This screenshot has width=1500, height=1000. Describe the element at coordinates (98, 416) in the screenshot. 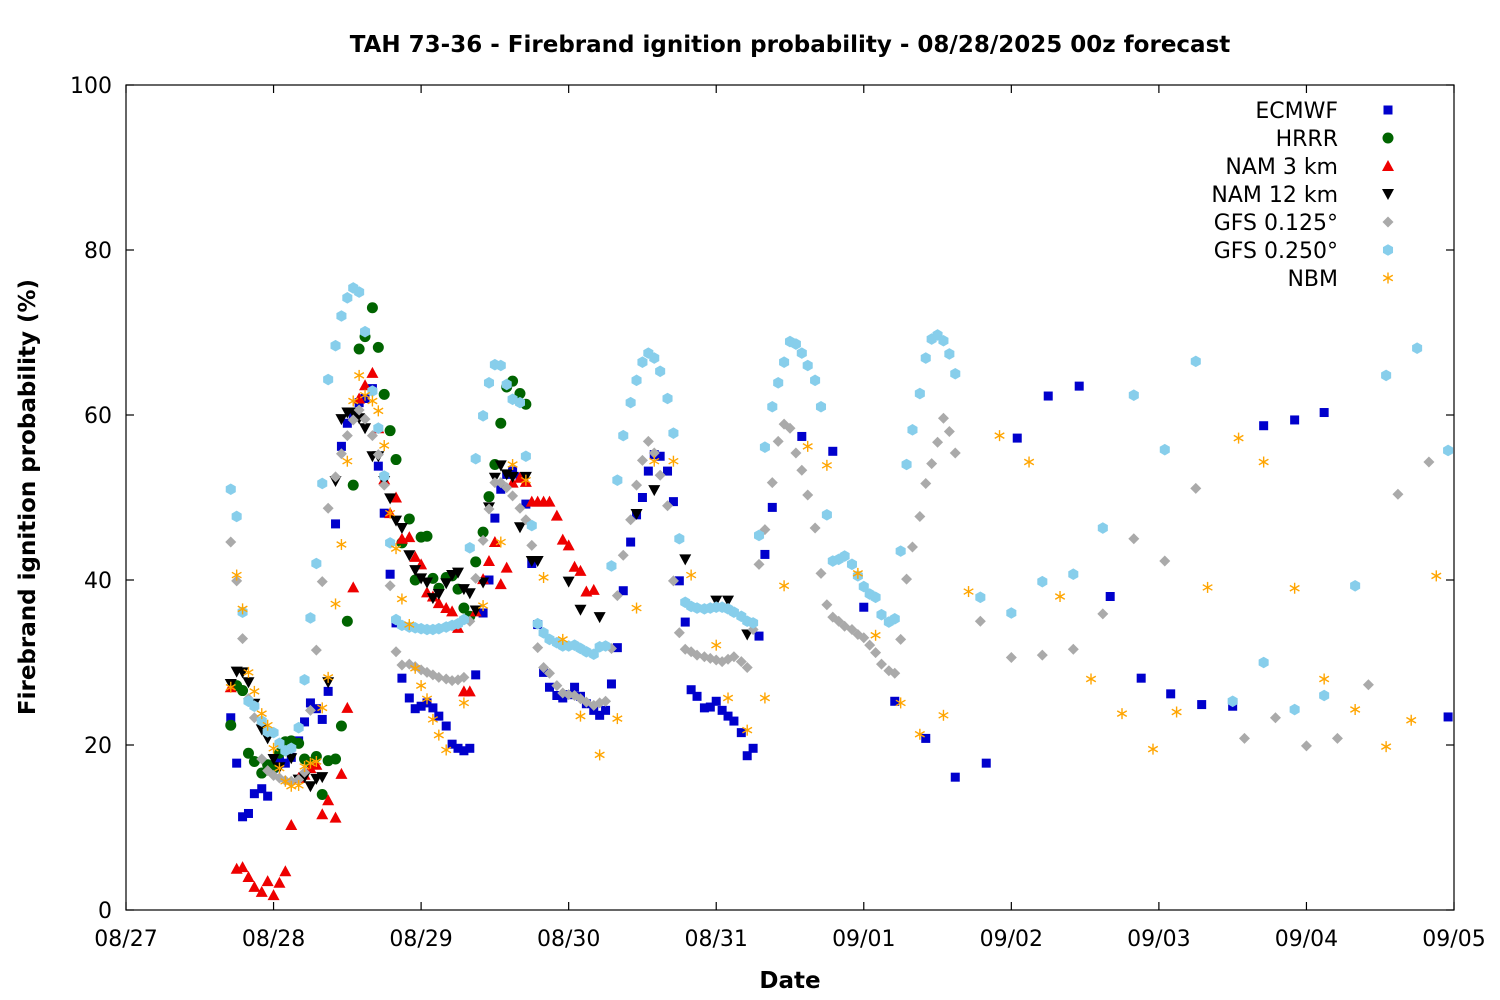

I see `y-tick-label-60: 60` at that location.